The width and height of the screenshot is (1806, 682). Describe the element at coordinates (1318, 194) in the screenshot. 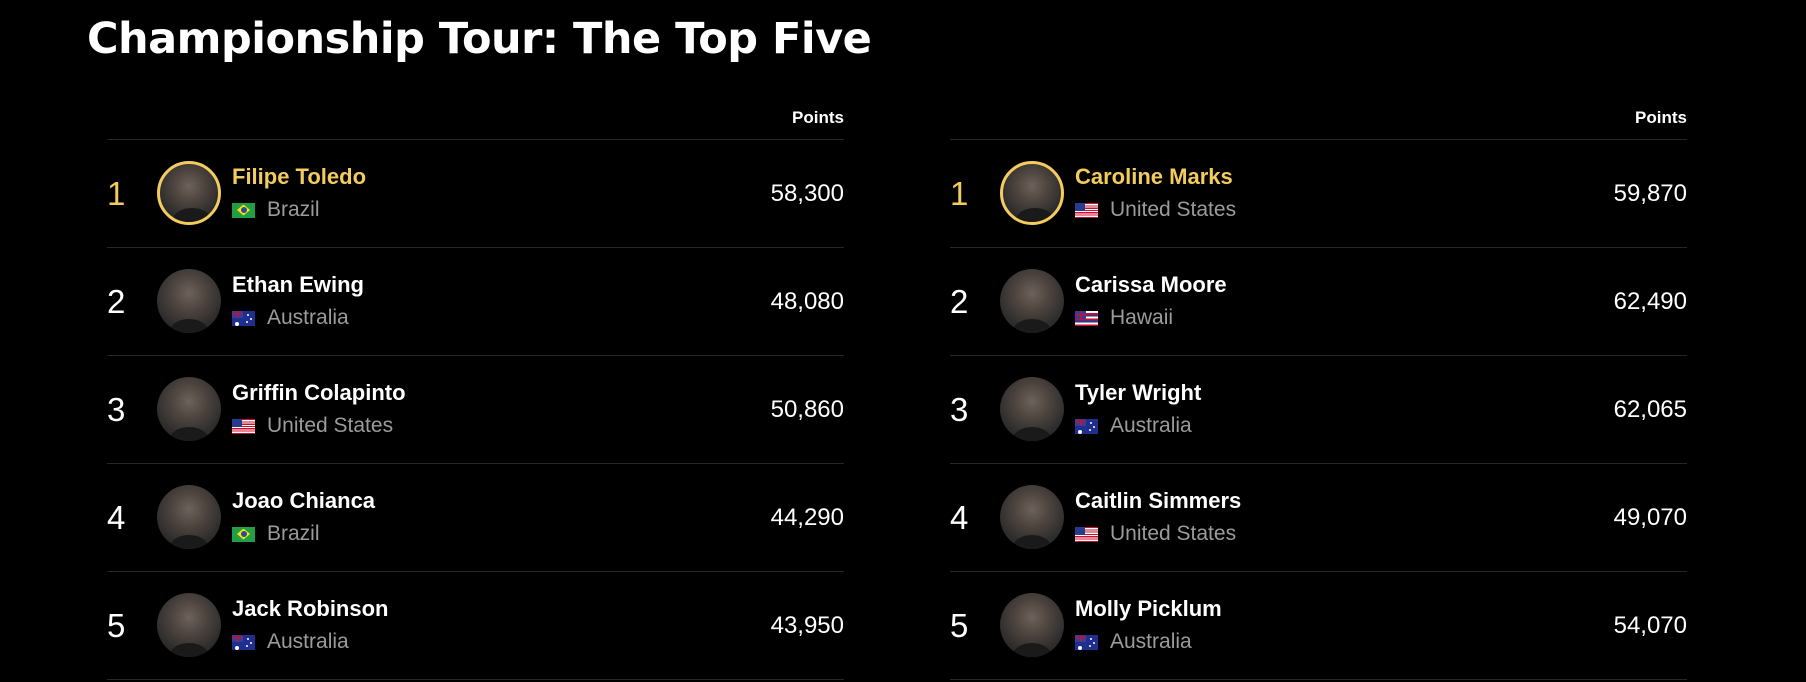

I see `ranking-row: 1 Caroline Marks United States 59,870` at that location.